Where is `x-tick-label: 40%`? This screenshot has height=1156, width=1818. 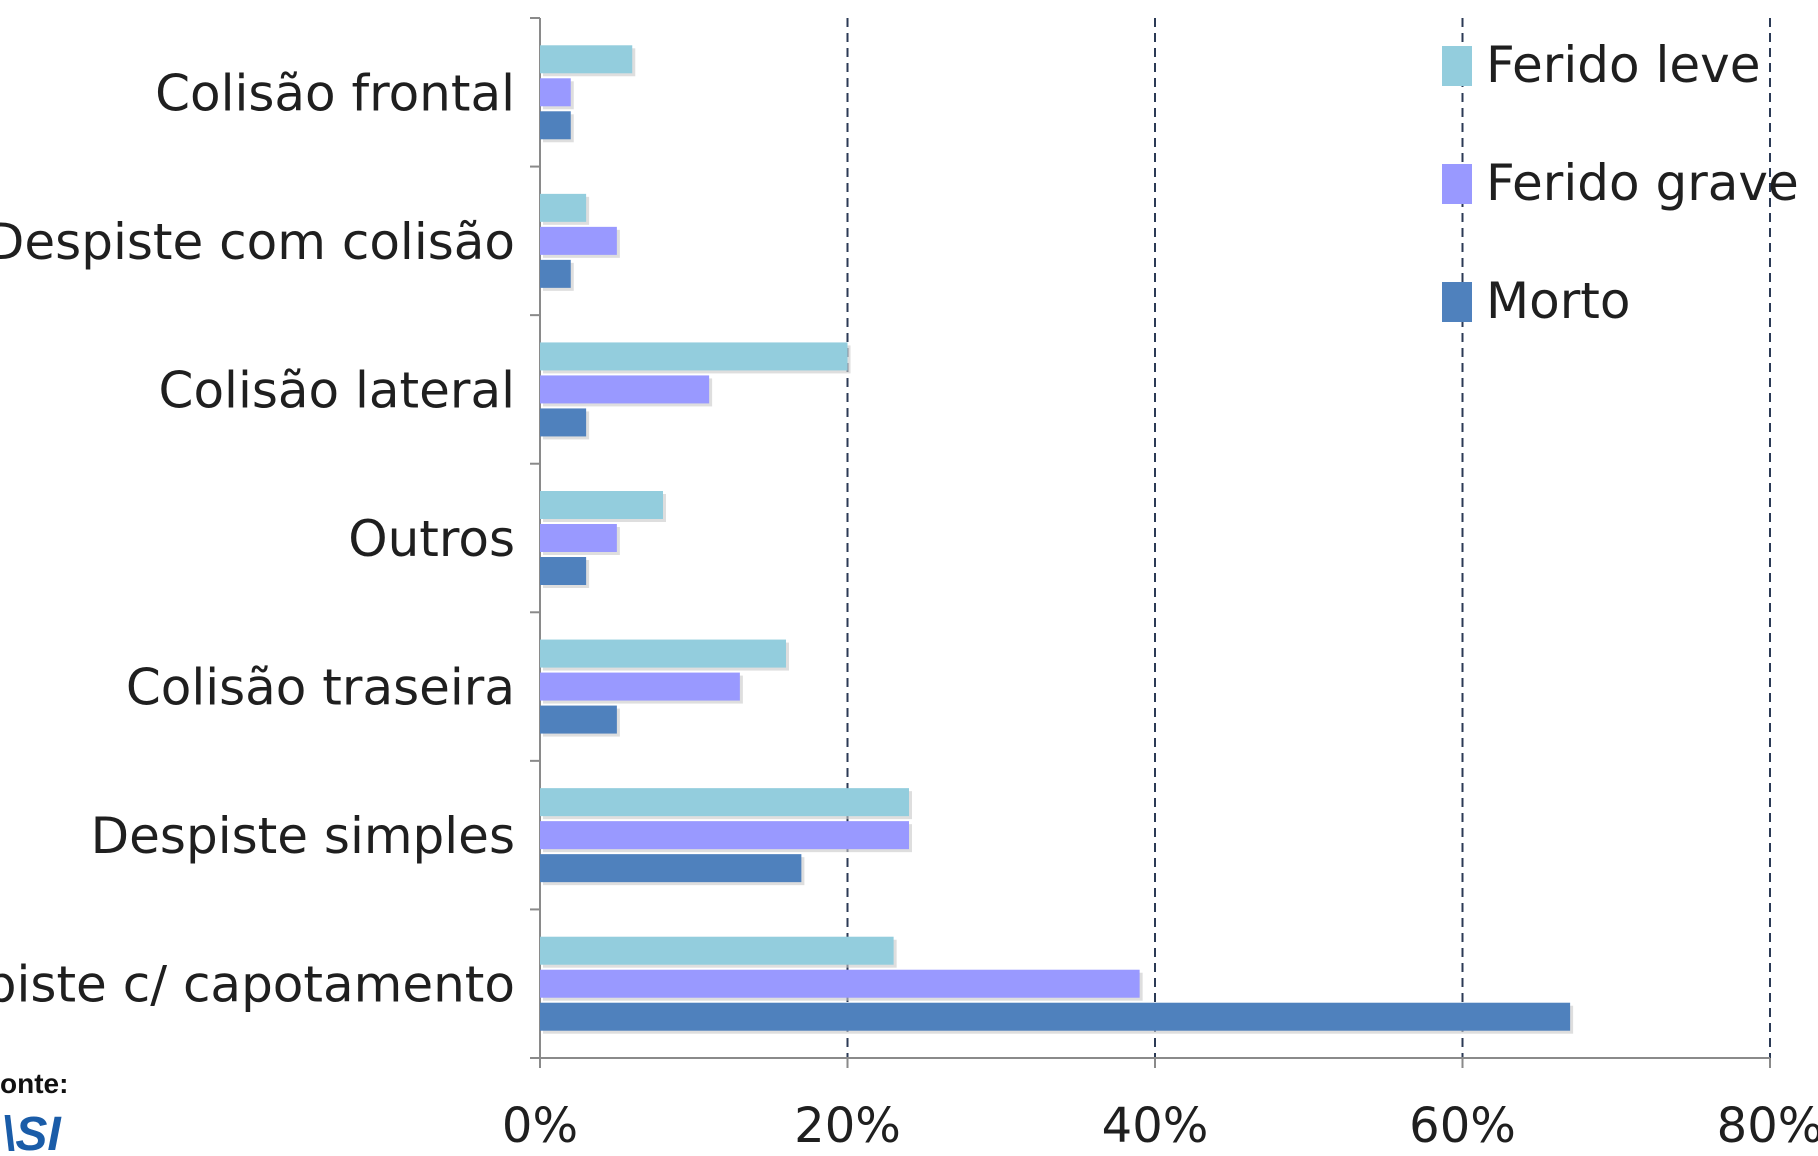
x-tick-label: 40% is located at coordinates (1155, 1126).